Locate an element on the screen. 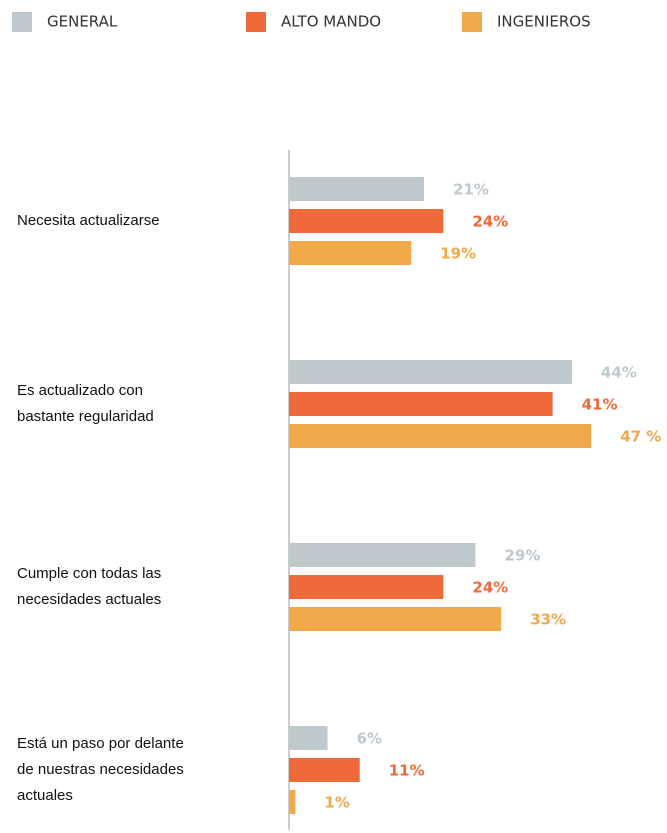 This screenshot has height=833, width=667. value-label: 47 % is located at coordinates (640, 437).